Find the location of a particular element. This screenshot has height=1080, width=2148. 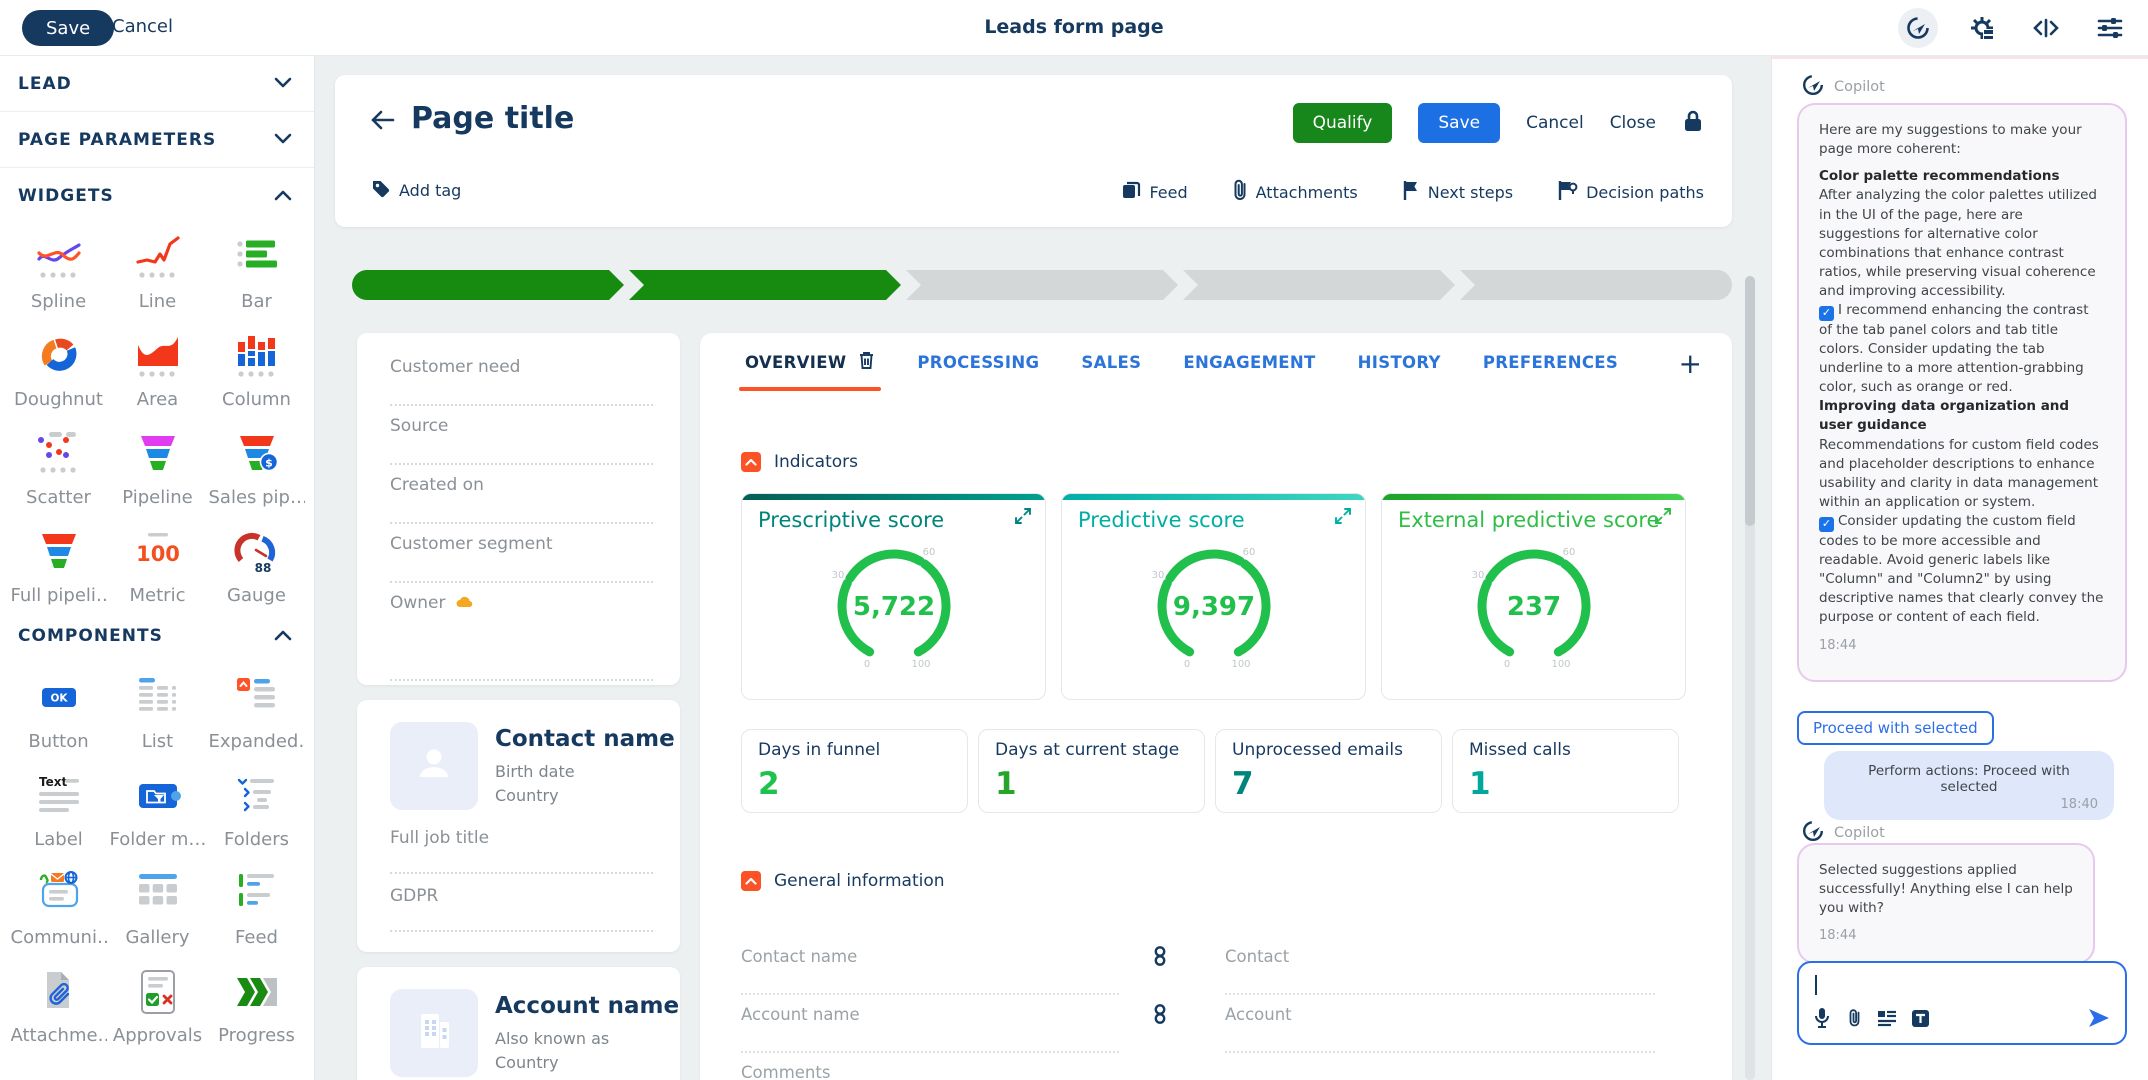

sidebar-tile-line: Line is located at coordinates (157, 271).